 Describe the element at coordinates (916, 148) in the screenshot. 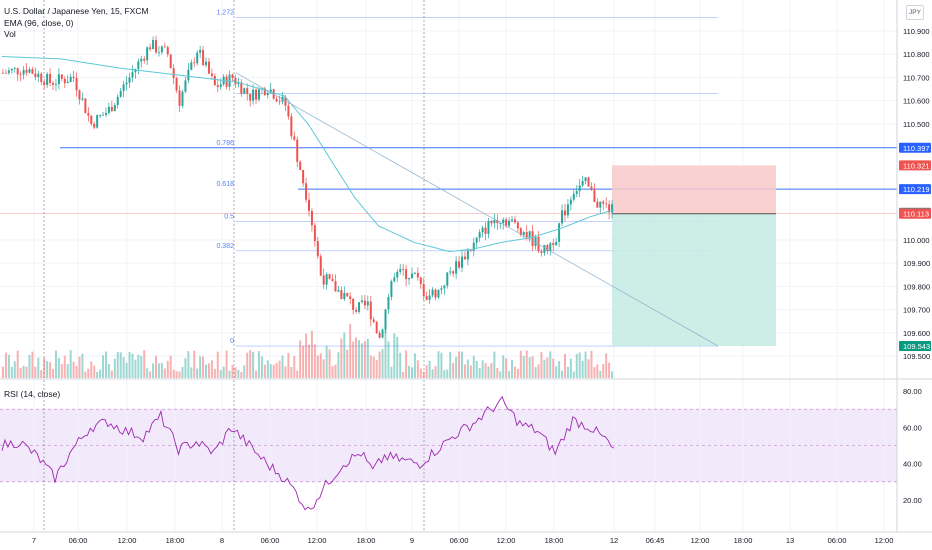

I see `price-tag-label: 110.397` at that location.